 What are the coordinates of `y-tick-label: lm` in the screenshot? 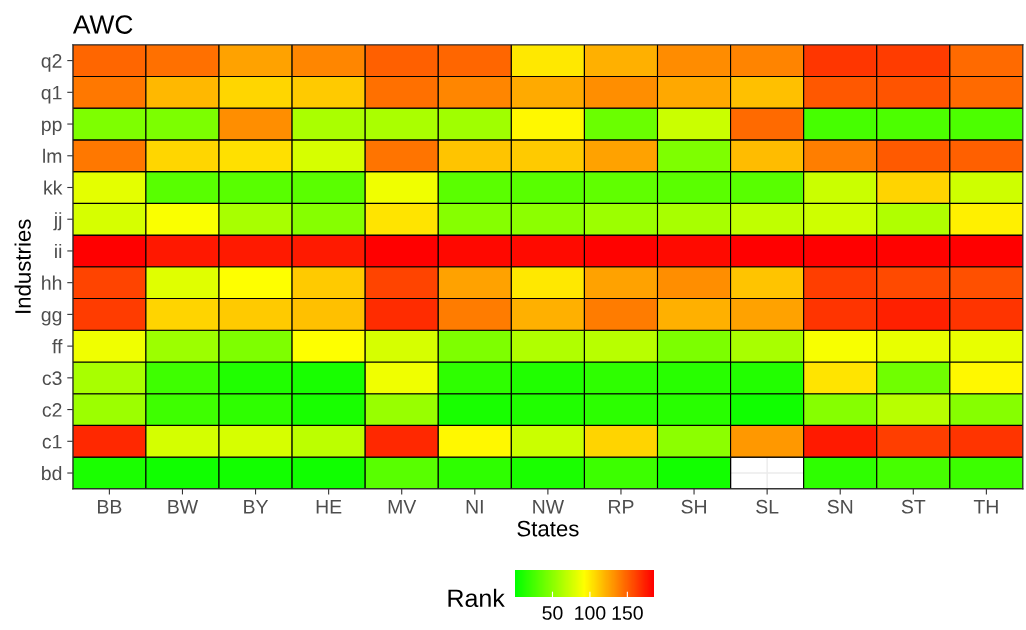 It's located at (52, 155).